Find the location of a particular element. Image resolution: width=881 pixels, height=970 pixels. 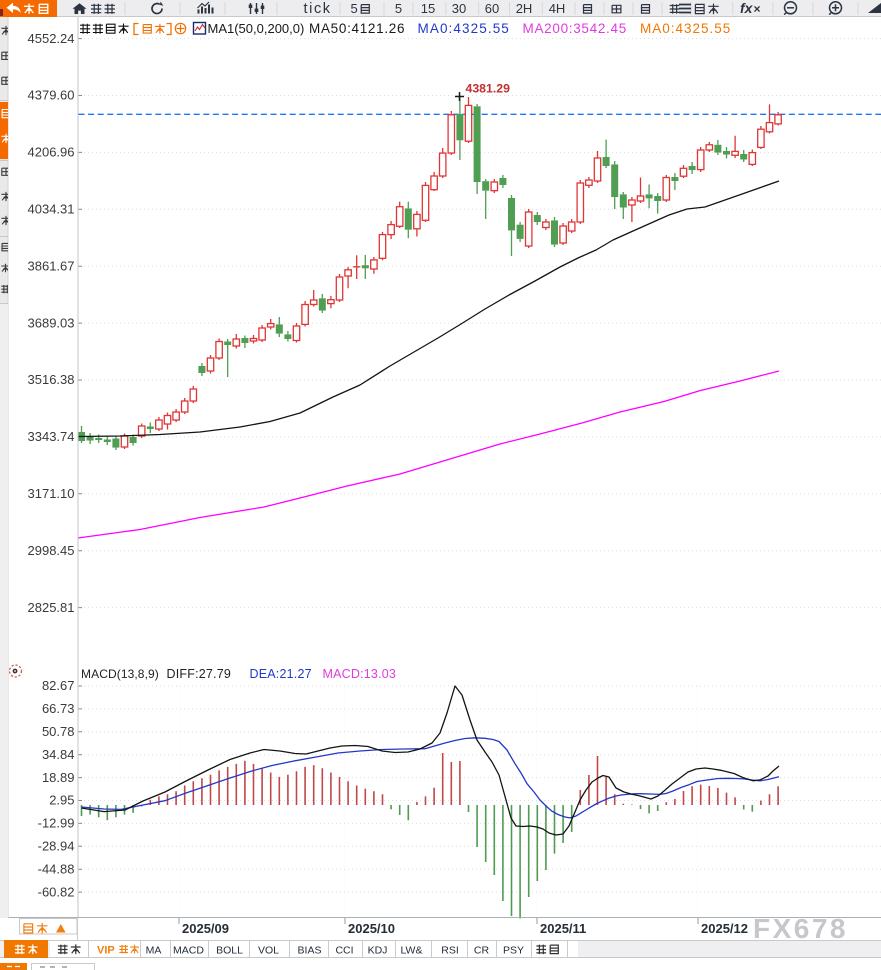

svg-text: BIAS is located at coordinates (310, 951).